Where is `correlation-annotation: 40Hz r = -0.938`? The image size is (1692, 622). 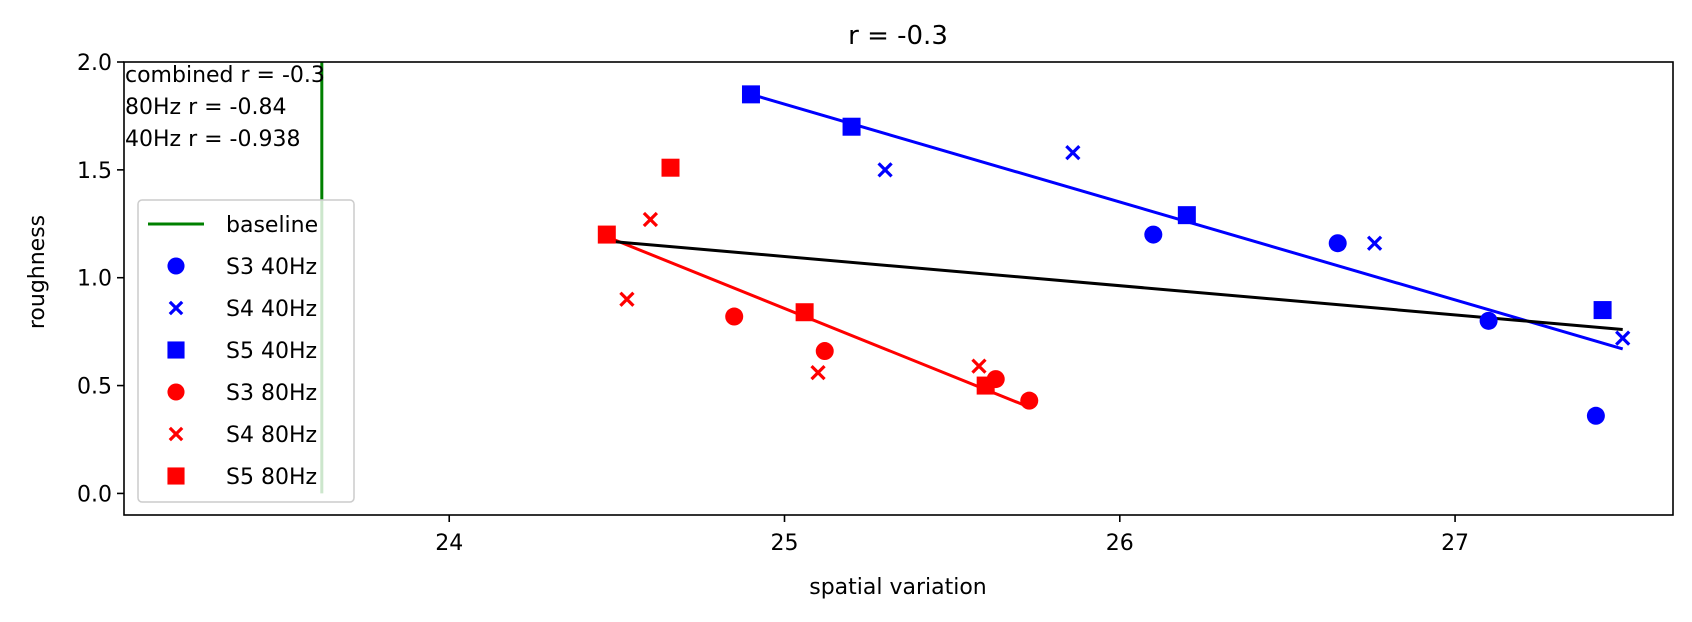
correlation-annotation: 40Hz r = -0.938 is located at coordinates (212, 139).